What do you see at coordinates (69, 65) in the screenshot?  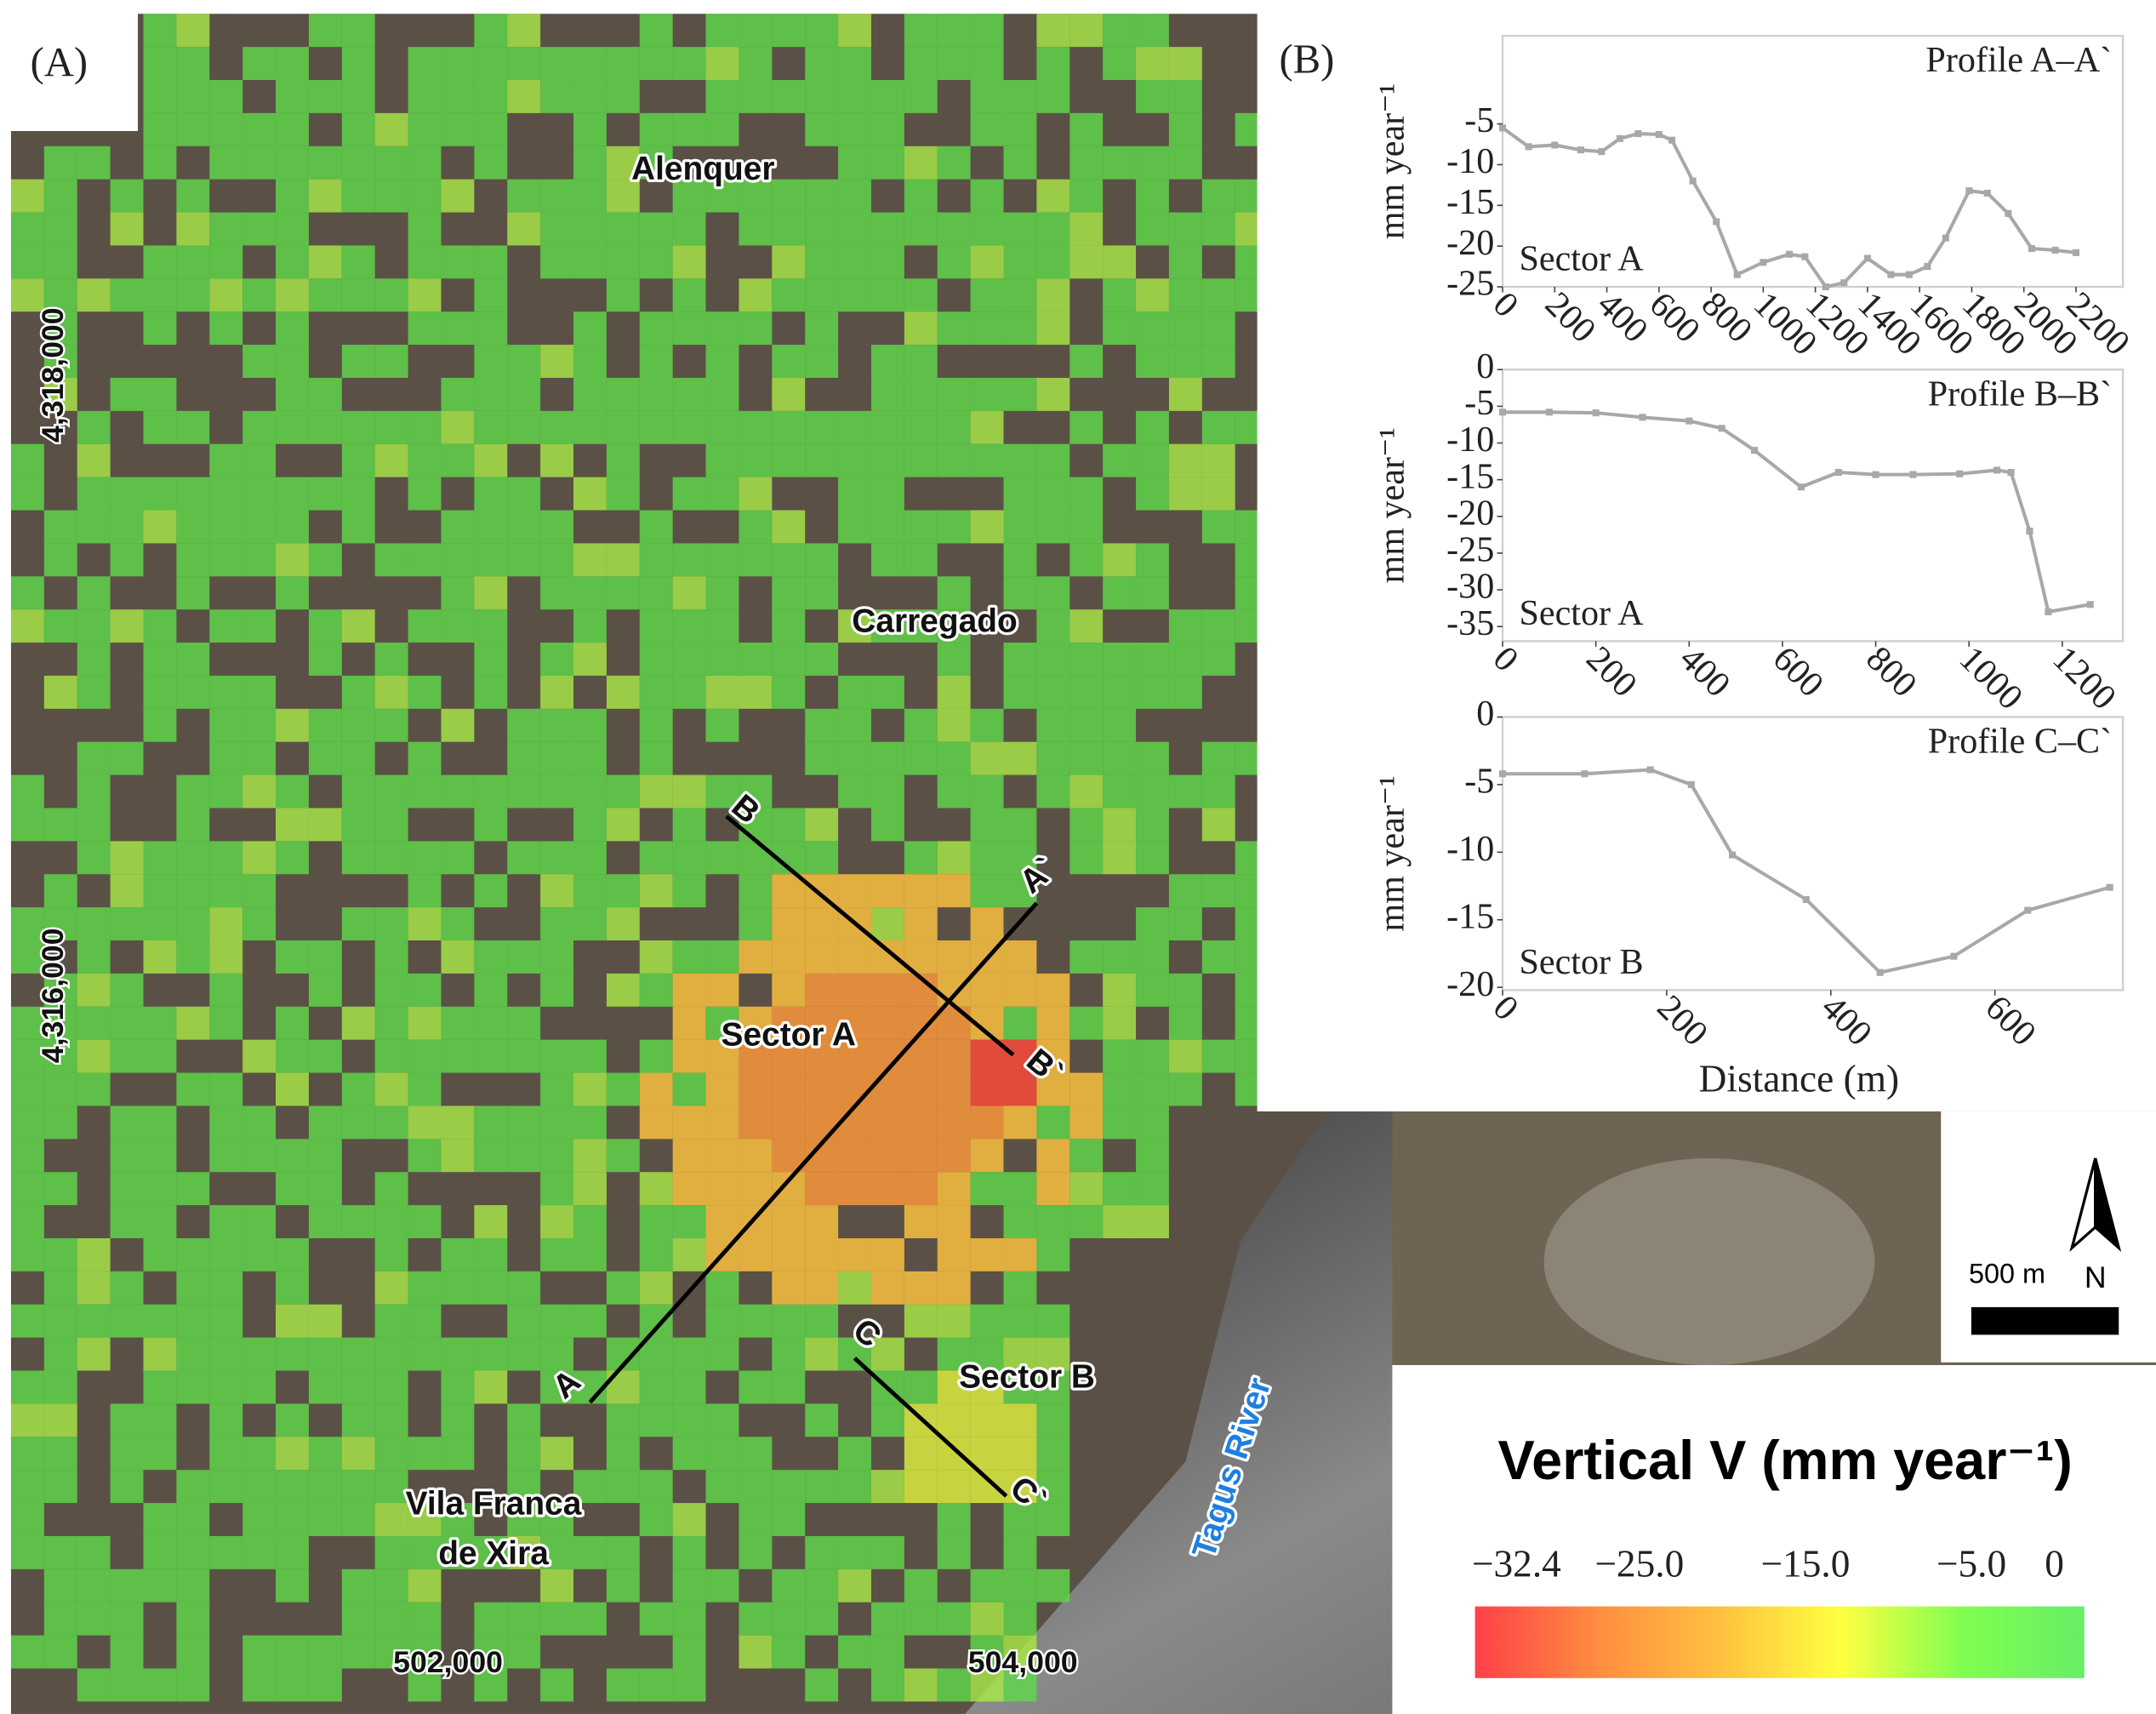 I see `label-box` at bounding box center [69, 65].